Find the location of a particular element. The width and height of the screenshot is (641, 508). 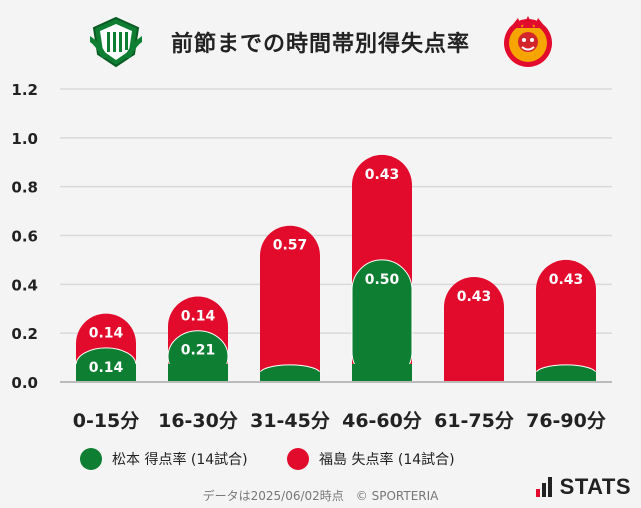

legend-item-red: 福島 失点率 (14試合) is located at coordinates (371, 459).